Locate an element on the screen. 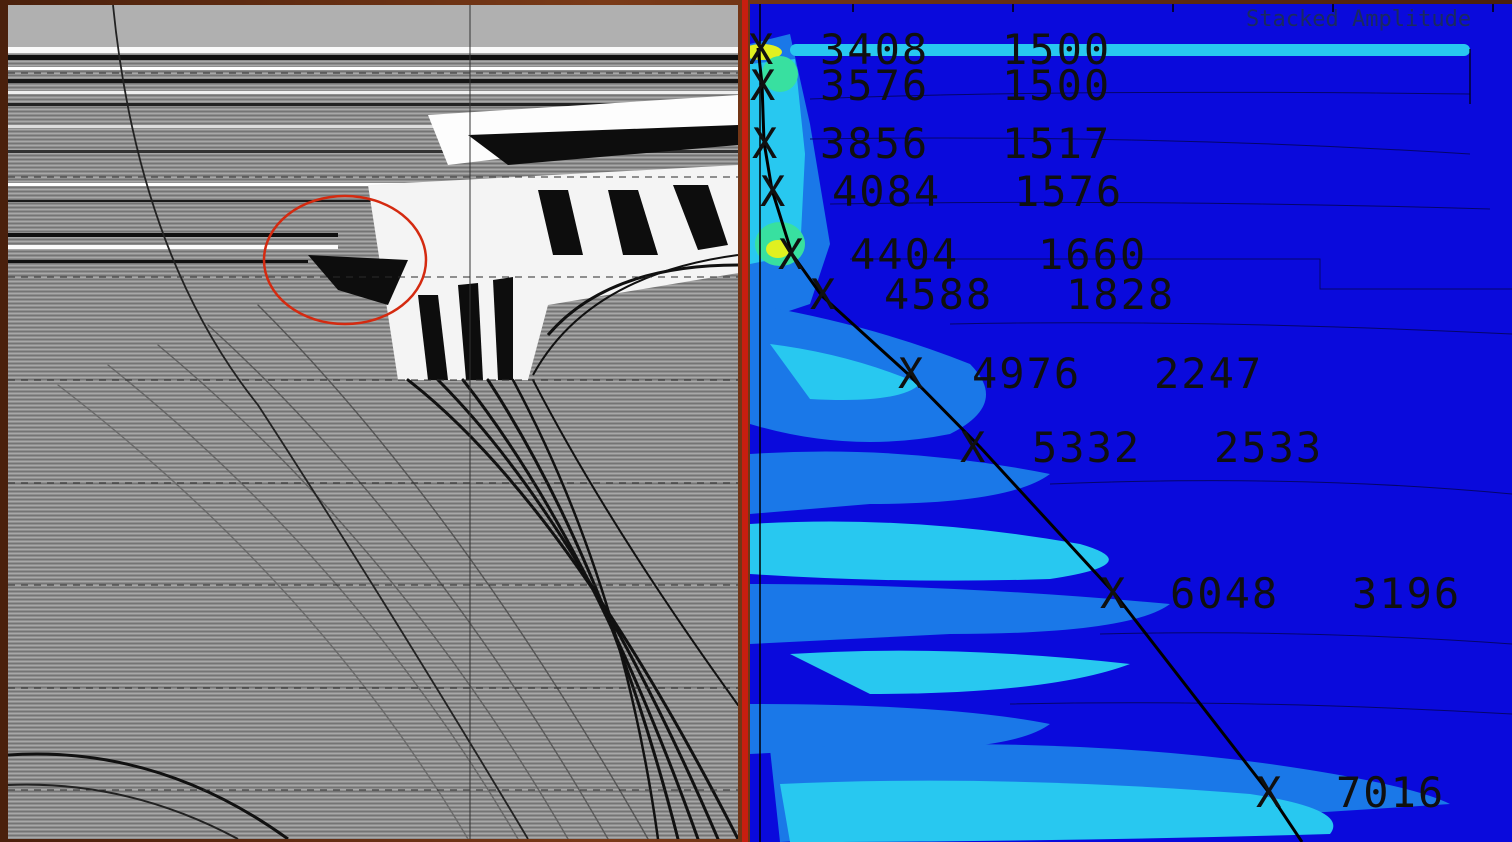 The width and height of the screenshot is (1512, 842). pick-time: 3576 is located at coordinates (874, 85).